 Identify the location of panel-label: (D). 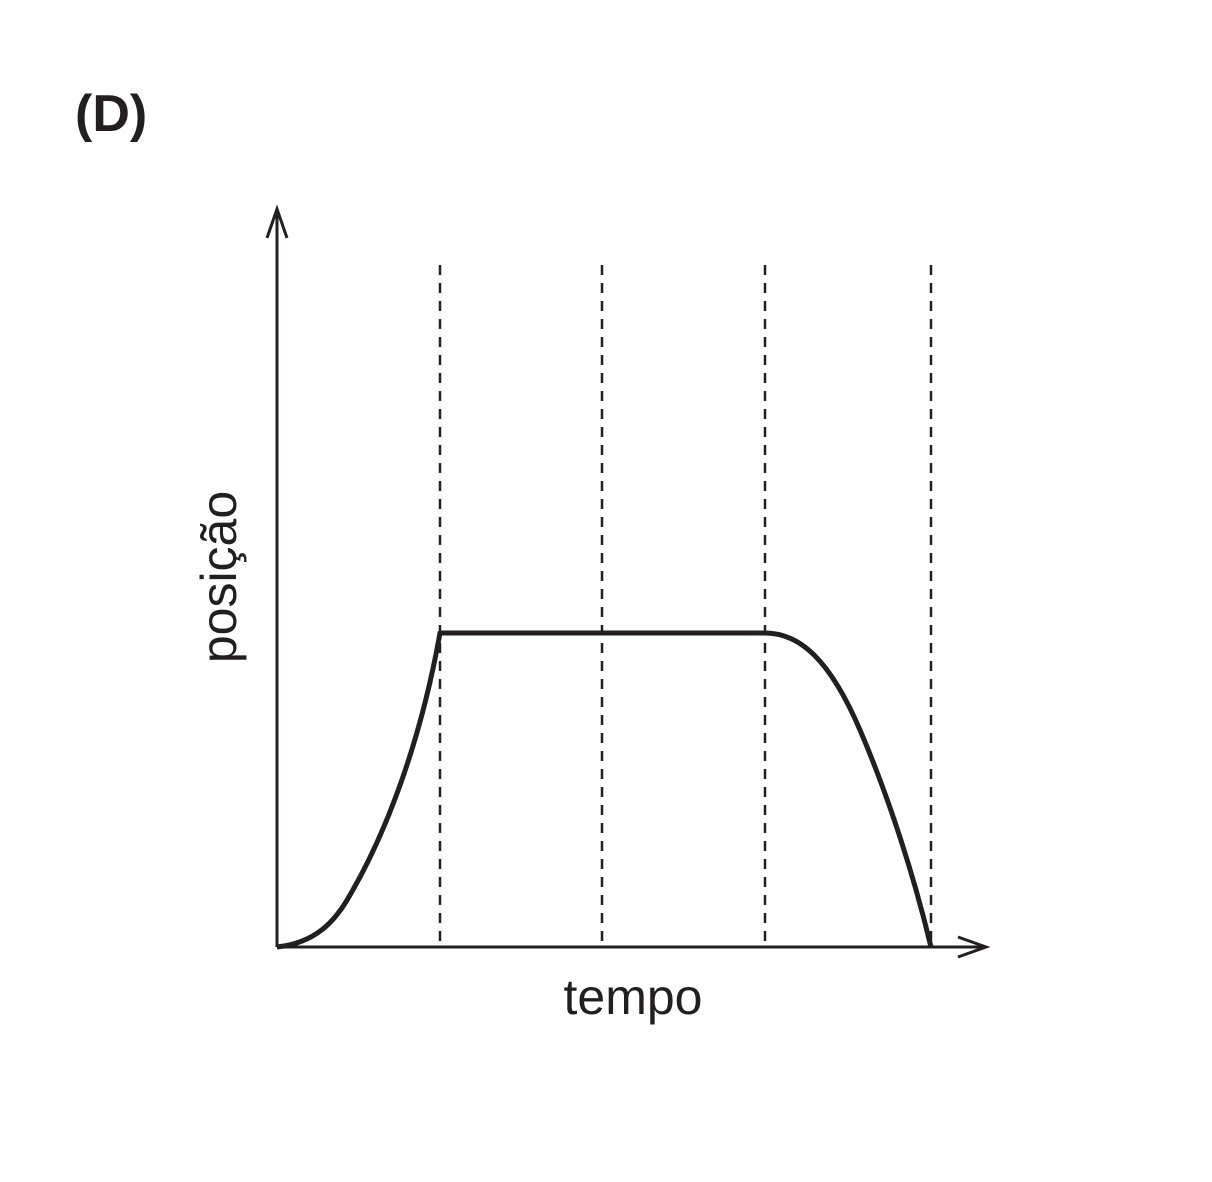
(111, 114).